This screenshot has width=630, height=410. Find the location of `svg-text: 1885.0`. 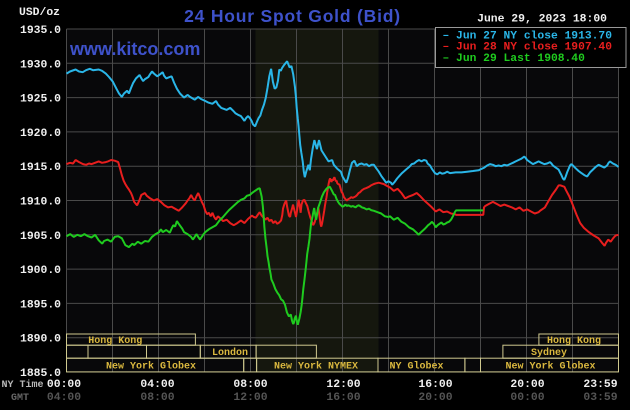

svg-text: 1885.0 is located at coordinates (40, 374).